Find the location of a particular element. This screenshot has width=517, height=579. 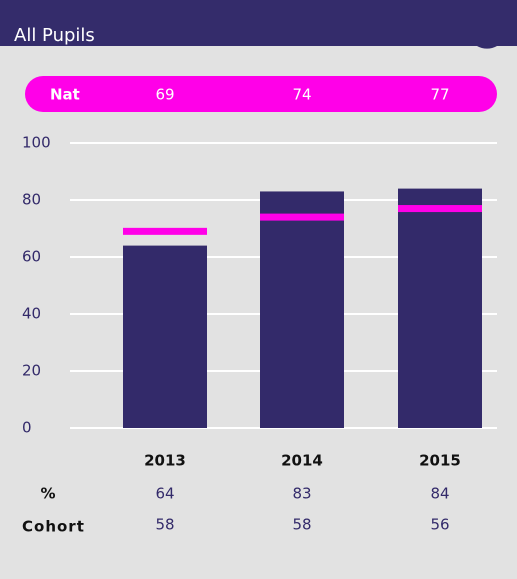

y-tick-label: 60 is located at coordinates (31, 257).